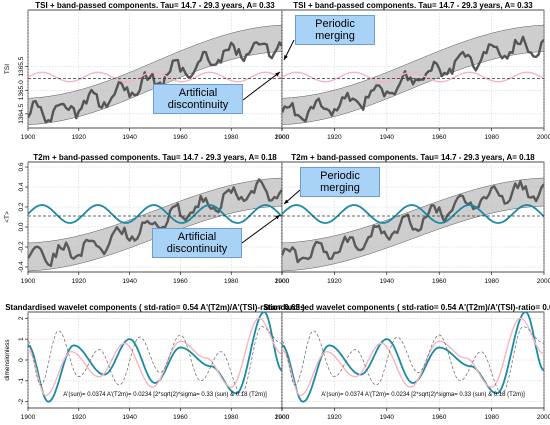  What do you see at coordinates (155, 214) in the screenshot?
I see `t2m-left-series-band-passed` at bounding box center [155, 214].